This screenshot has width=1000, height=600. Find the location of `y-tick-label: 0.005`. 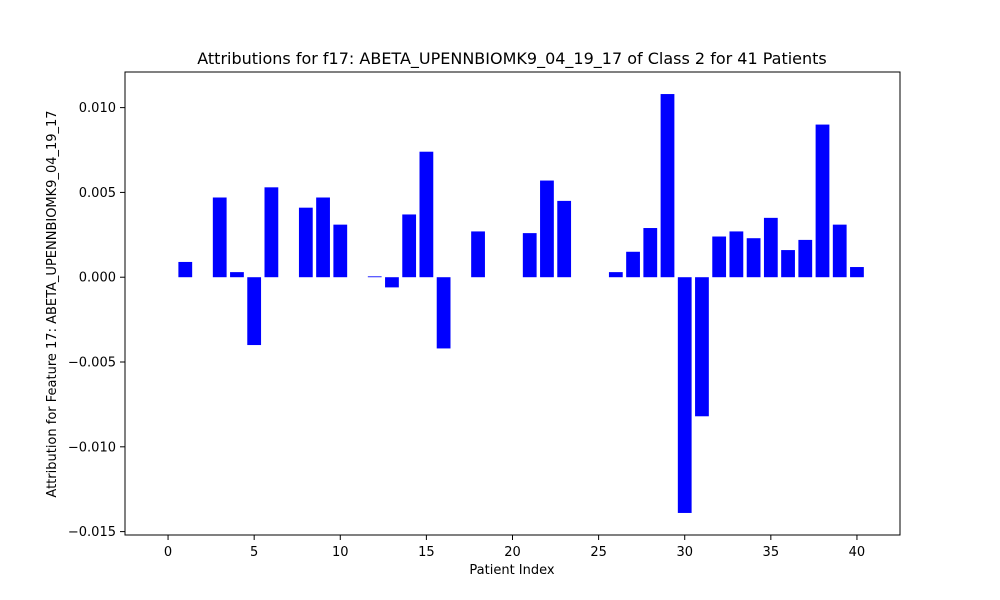

y-tick-label: 0.005 is located at coordinates (97, 193).